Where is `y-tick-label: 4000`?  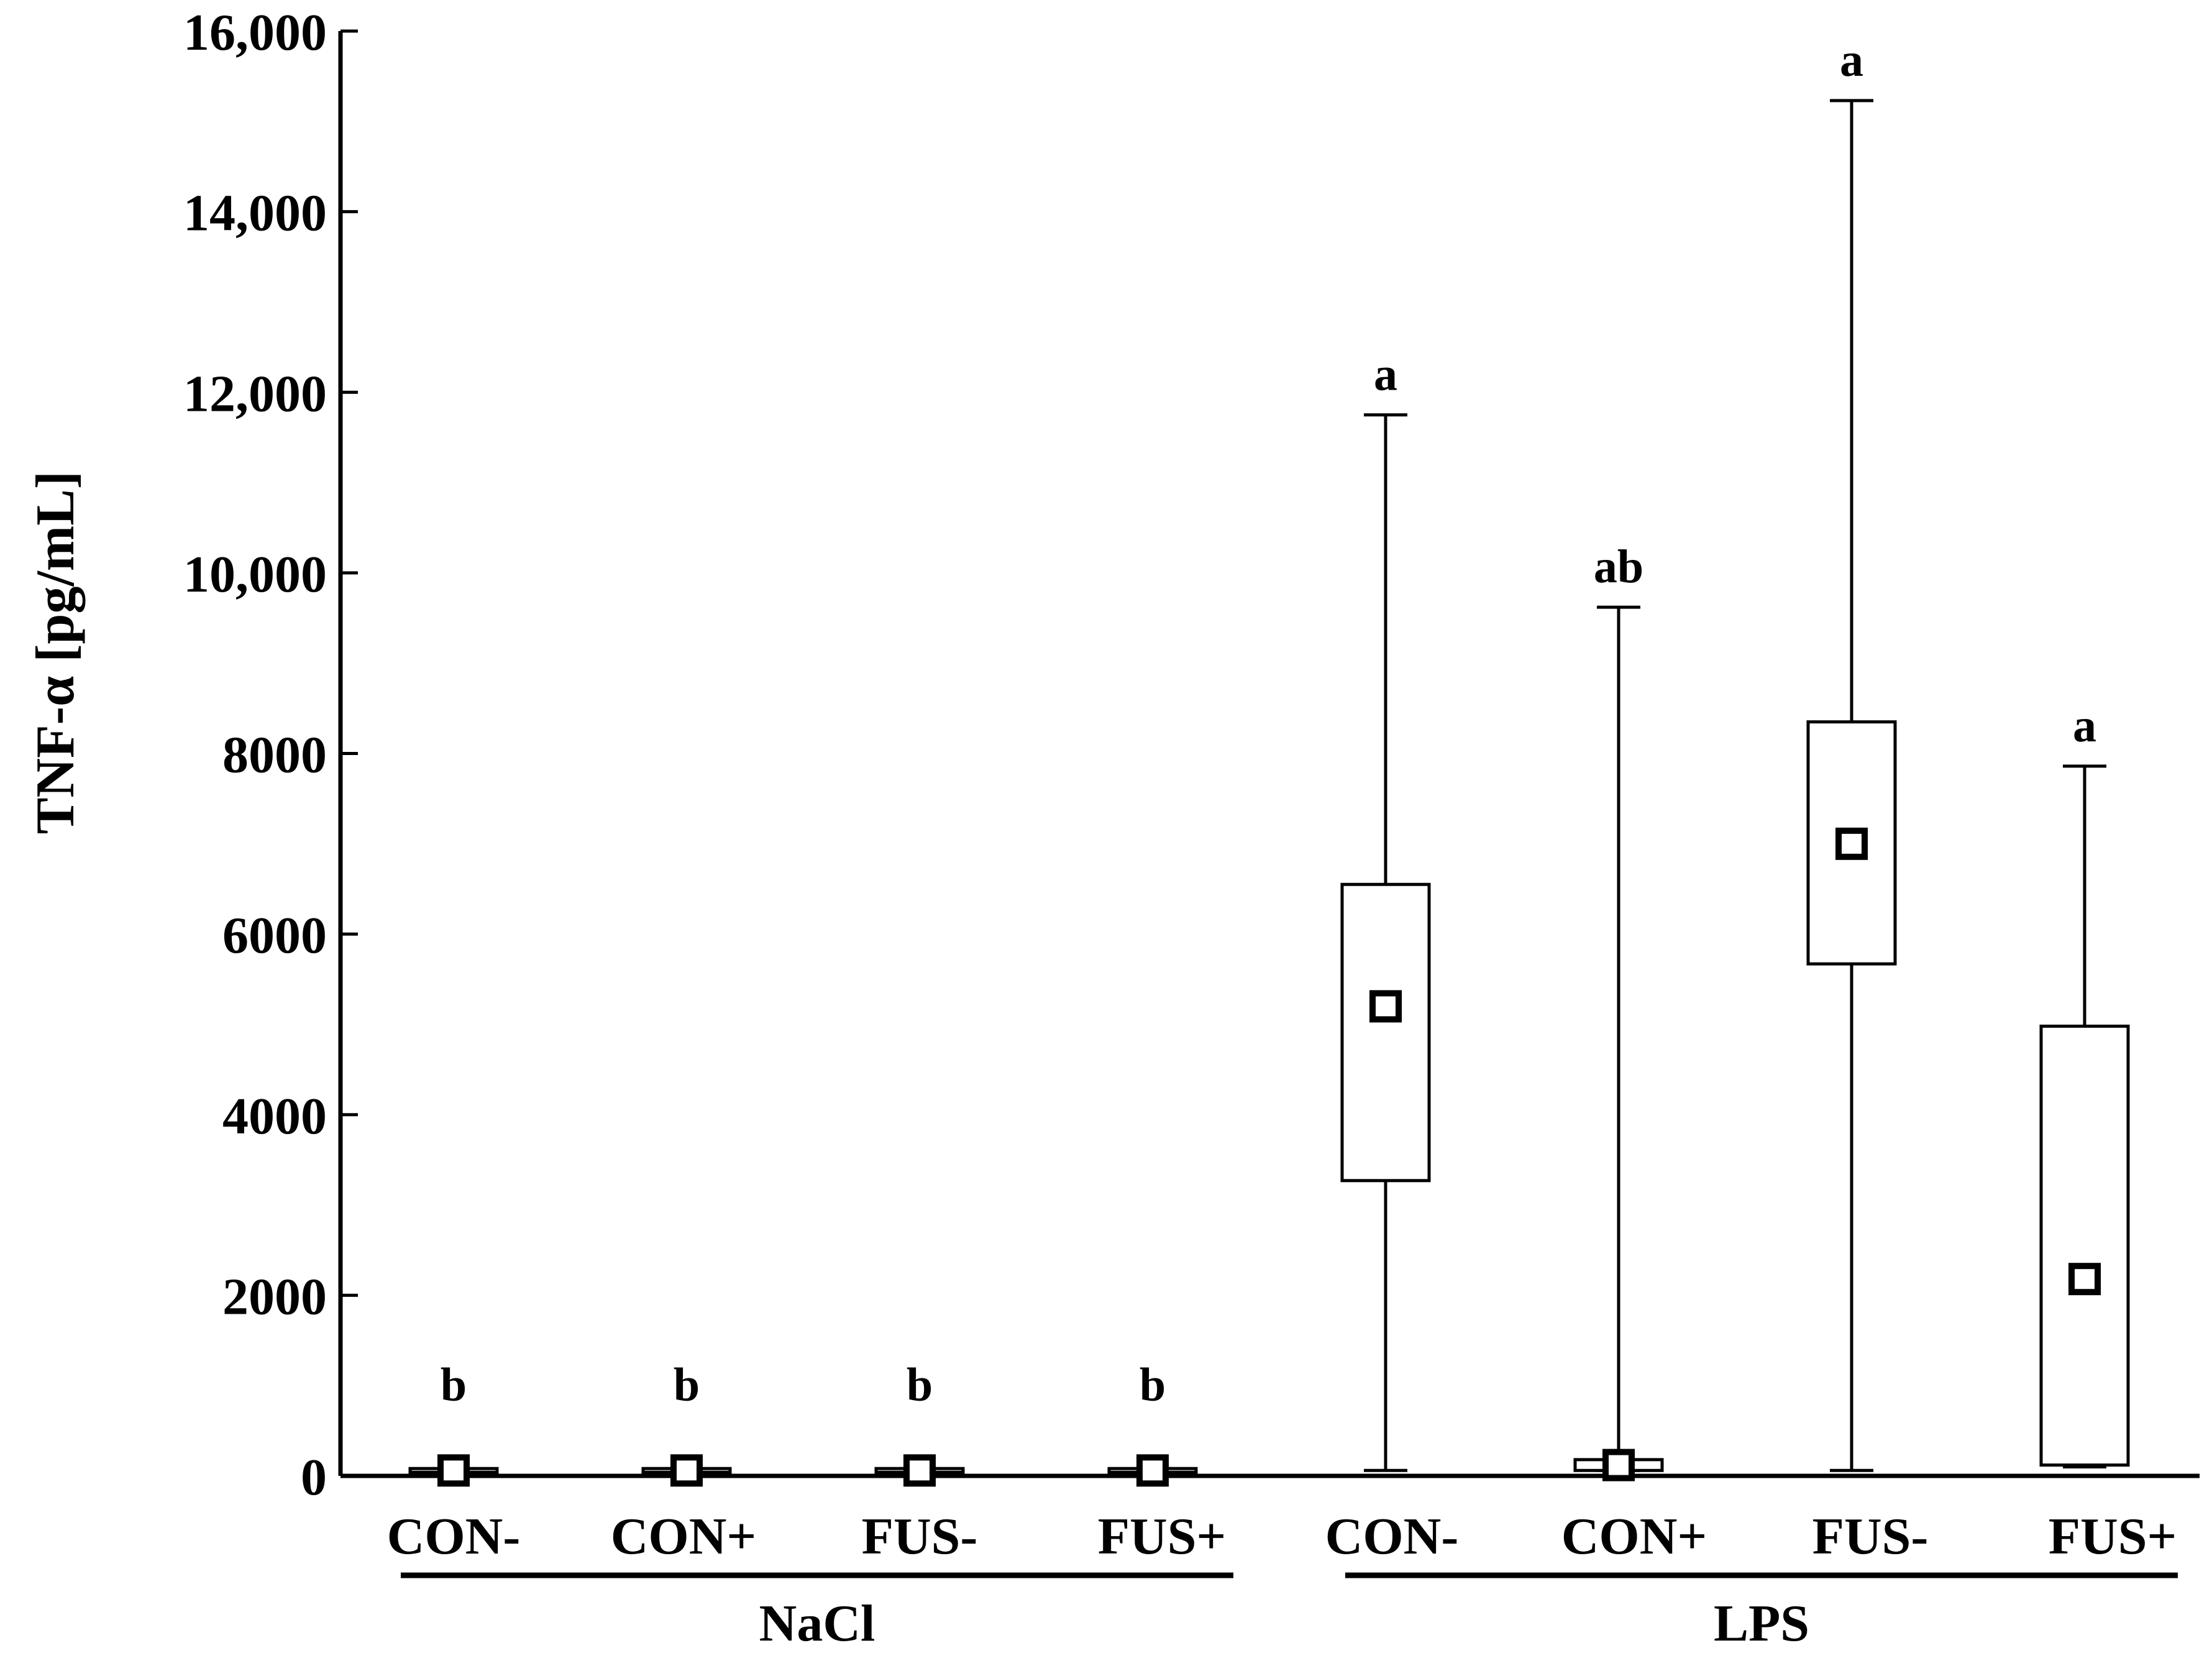 y-tick-label: 4000 is located at coordinates (274, 1116).